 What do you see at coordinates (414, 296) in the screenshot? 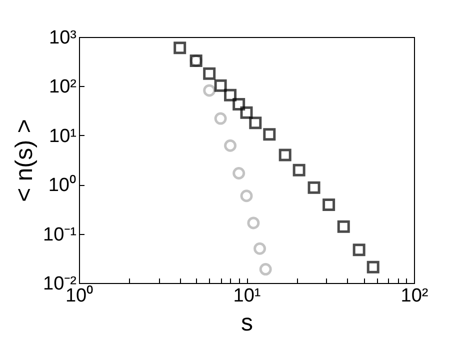
I see `x-tick-label: 10²` at bounding box center [414, 296].